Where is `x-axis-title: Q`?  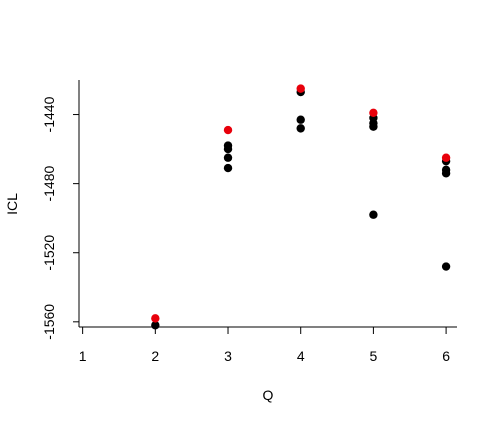 x-axis-title: Q is located at coordinates (268, 395).